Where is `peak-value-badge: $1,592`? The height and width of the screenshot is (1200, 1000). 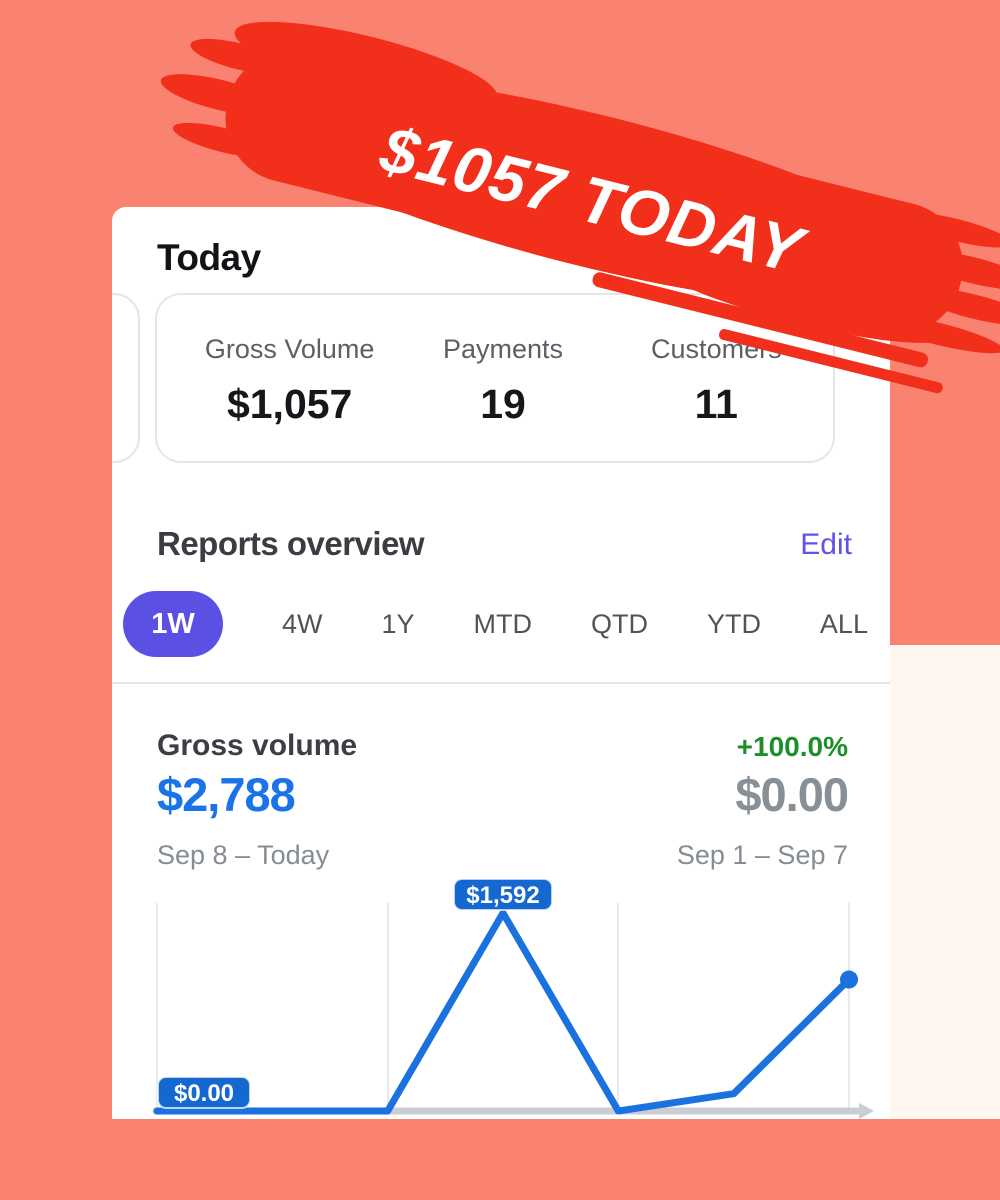 peak-value-badge: $1,592 is located at coordinates (503, 894).